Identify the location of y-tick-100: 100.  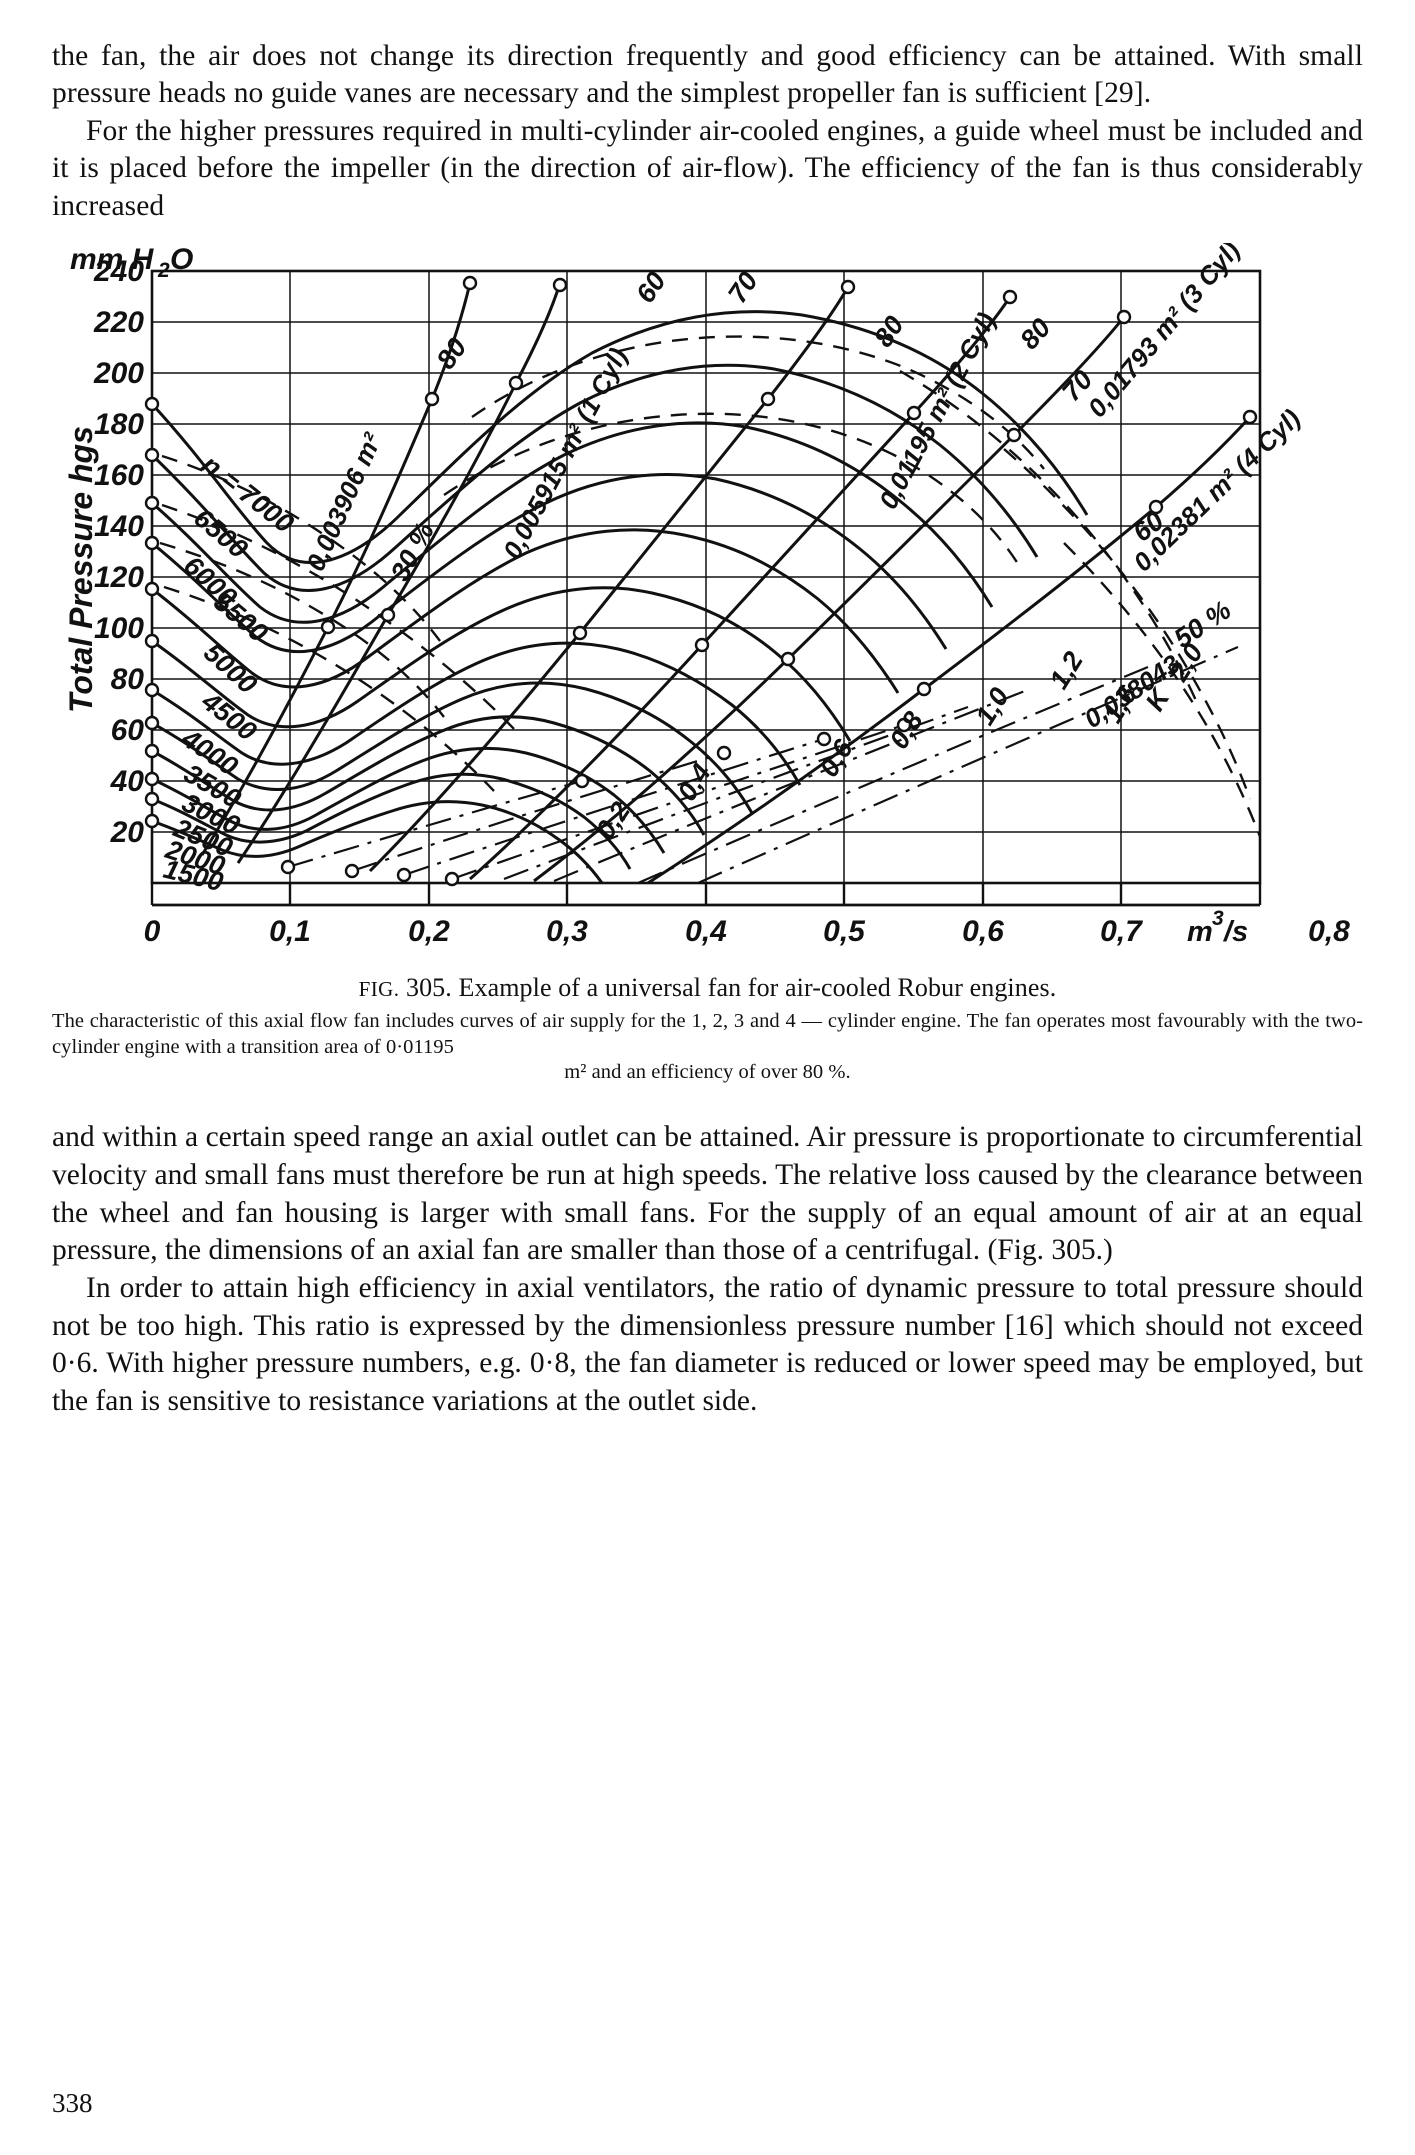
(119, 628).